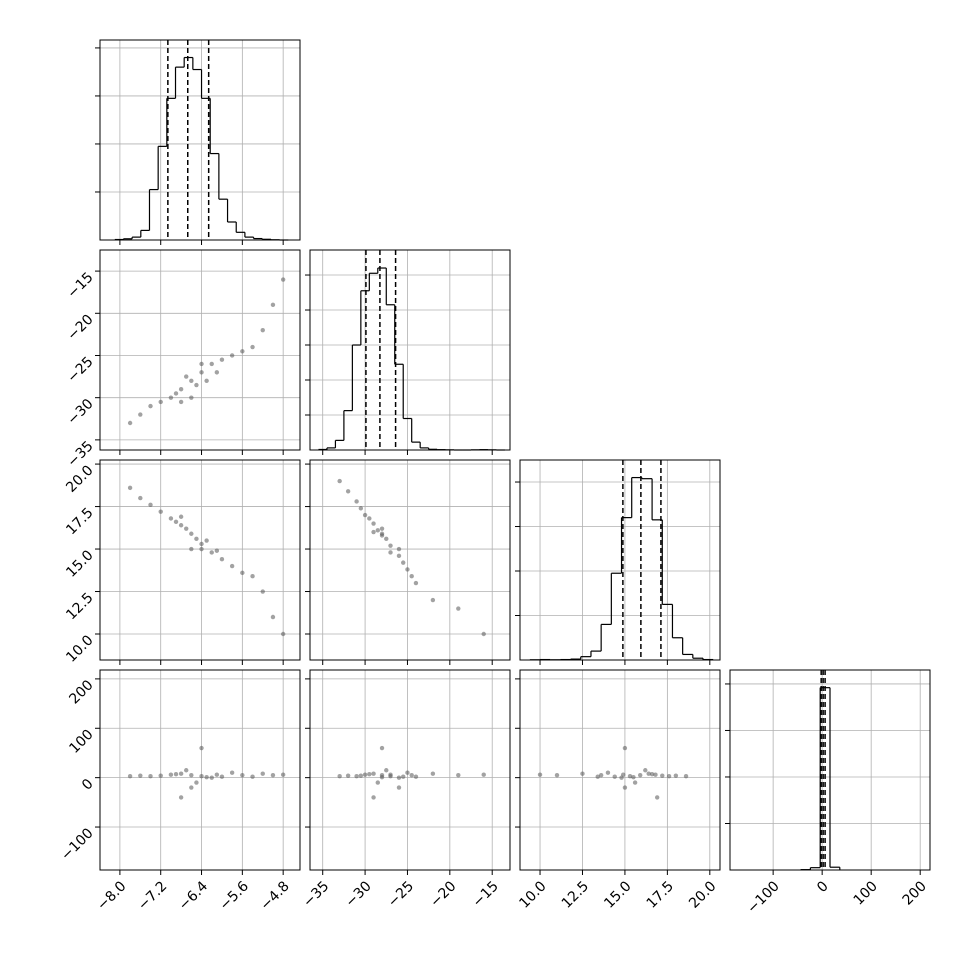  What do you see at coordinates (80, 328) in the screenshot?
I see `y-tick-label: −20` at bounding box center [80, 328].